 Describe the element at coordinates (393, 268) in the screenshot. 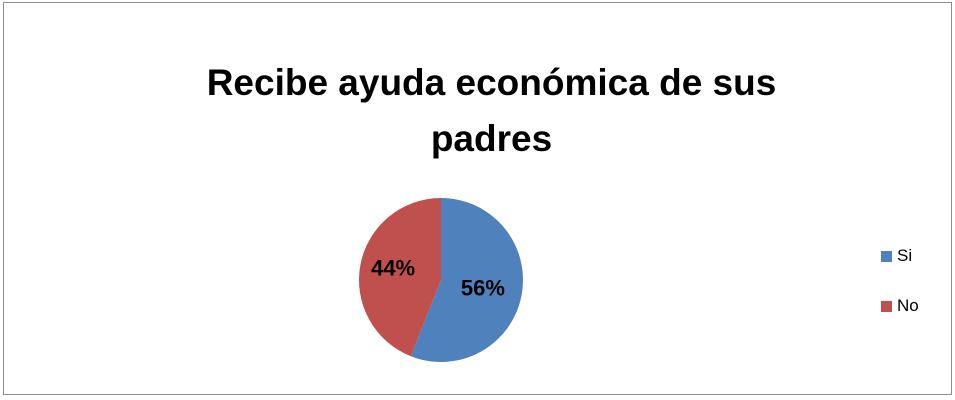

I see `data-label-no: 44%` at that location.